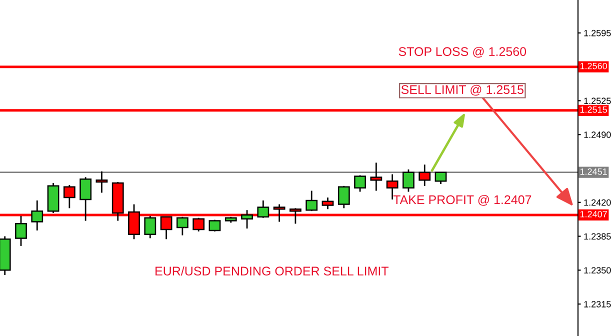 The width and height of the screenshot is (615, 336). Describe the element at coordinates (462, 52) in the screenshot. I see `annotation: STOP LOSS @ 1.2560` at that location.